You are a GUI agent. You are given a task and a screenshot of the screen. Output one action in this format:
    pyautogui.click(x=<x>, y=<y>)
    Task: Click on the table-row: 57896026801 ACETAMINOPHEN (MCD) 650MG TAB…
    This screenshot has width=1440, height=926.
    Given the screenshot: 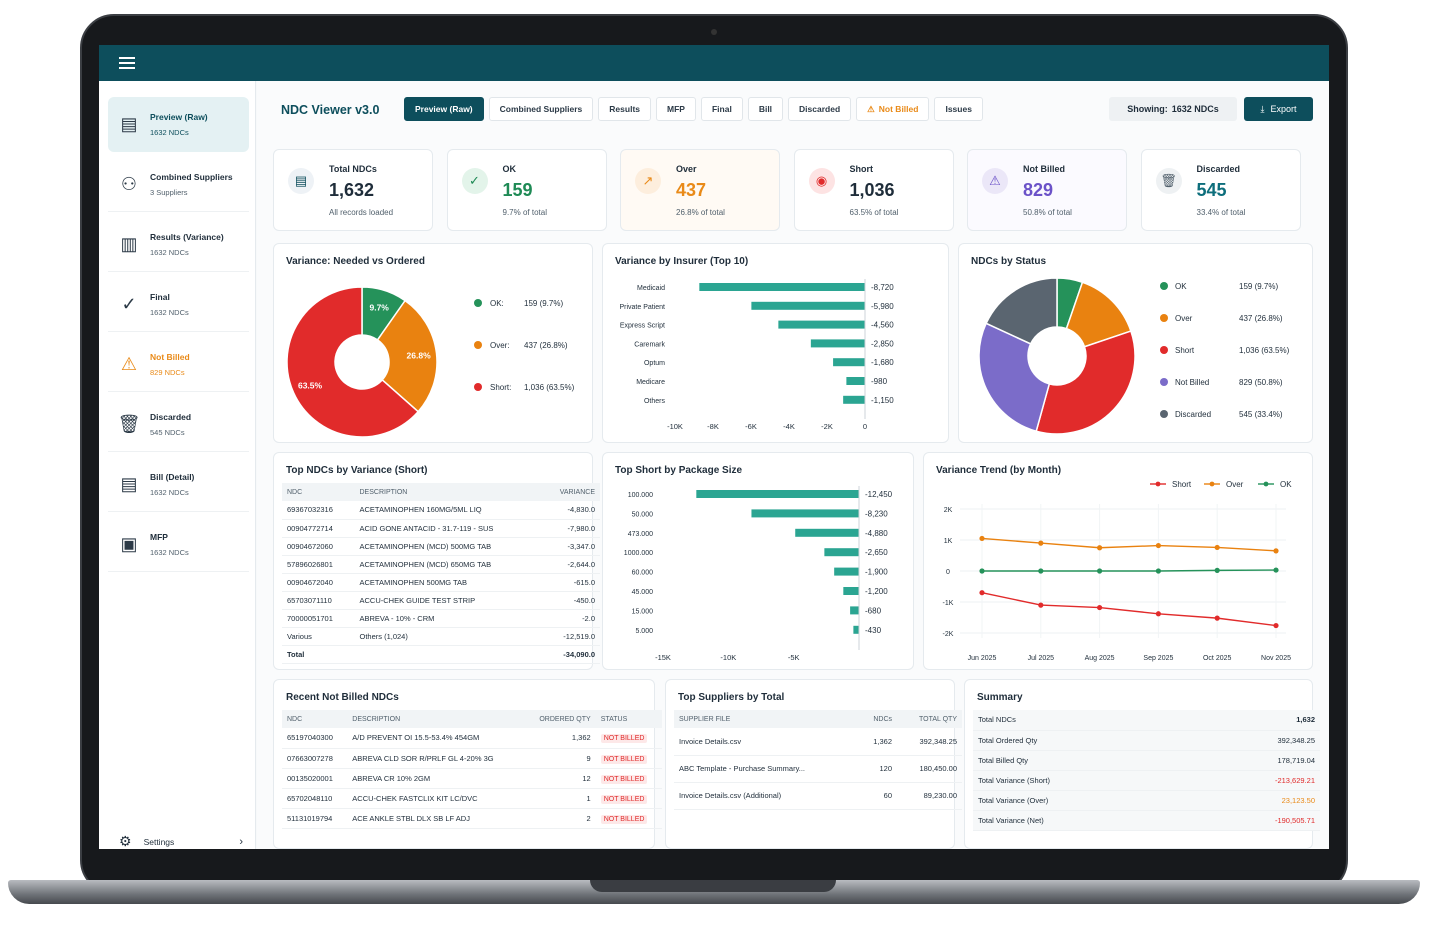 What is the action you would take?
    pyautogui.click(x=441, y=564)
    